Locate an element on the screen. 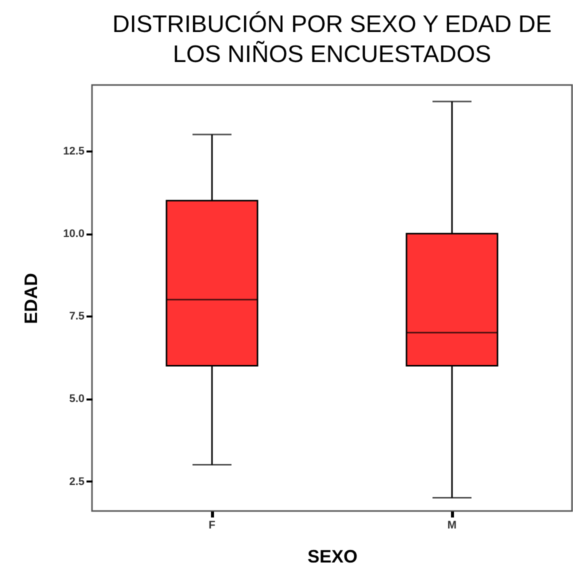 This screenshot has width=573, height=579. x-tick-label: F is located at coordinates (212, 526).